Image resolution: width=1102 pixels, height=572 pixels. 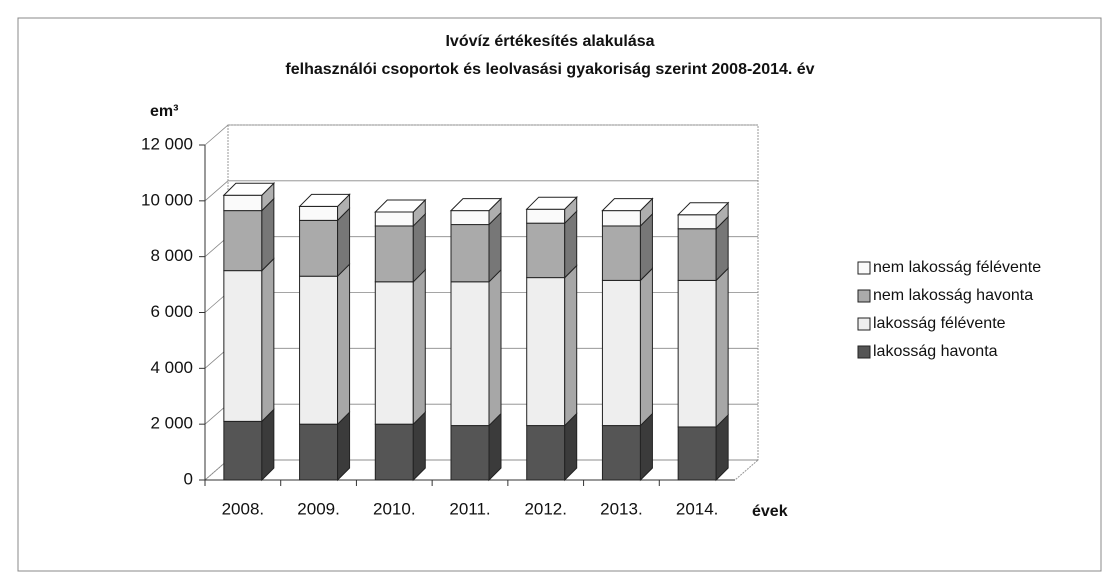 What do you see at coordinates (167, 199) in the screenshot?
I see `y-tick-label: 10 000` at bounding box center [167, 199].